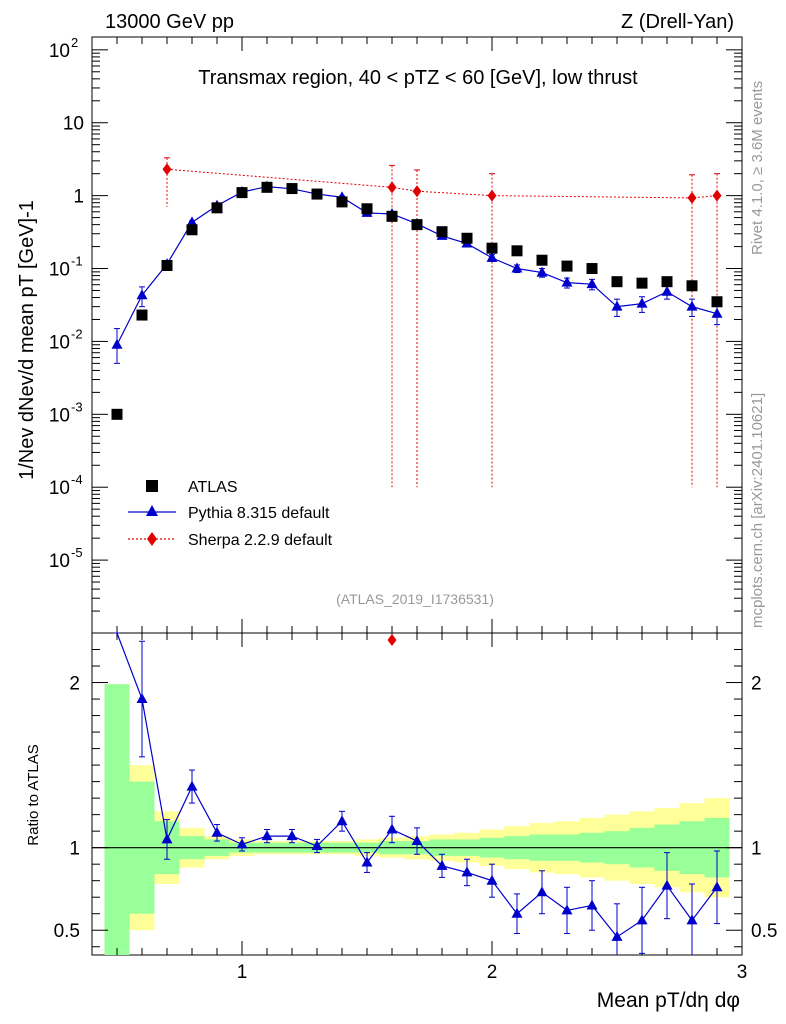 The width and height of the screenshot is (786, 1024). Describe the element at coordinates (757, 510) in the screenshot. I see `mcplots-label: mcplots.cern.ch [arXiv:2401.10621]` at that location.